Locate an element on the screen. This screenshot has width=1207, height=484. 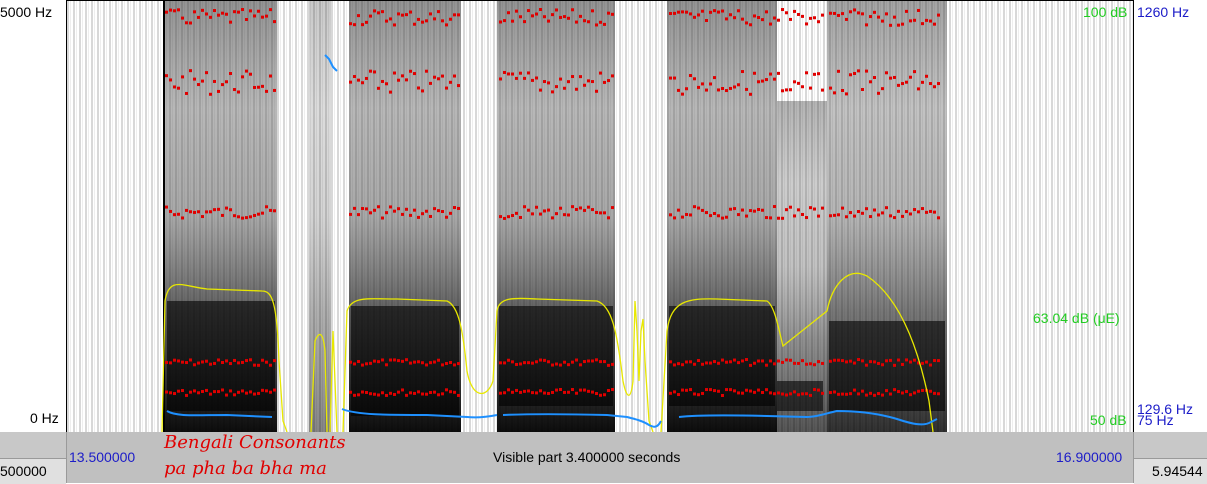
freq-axis-bottom-label: 0 Hz is located at coordinates (44, 418).